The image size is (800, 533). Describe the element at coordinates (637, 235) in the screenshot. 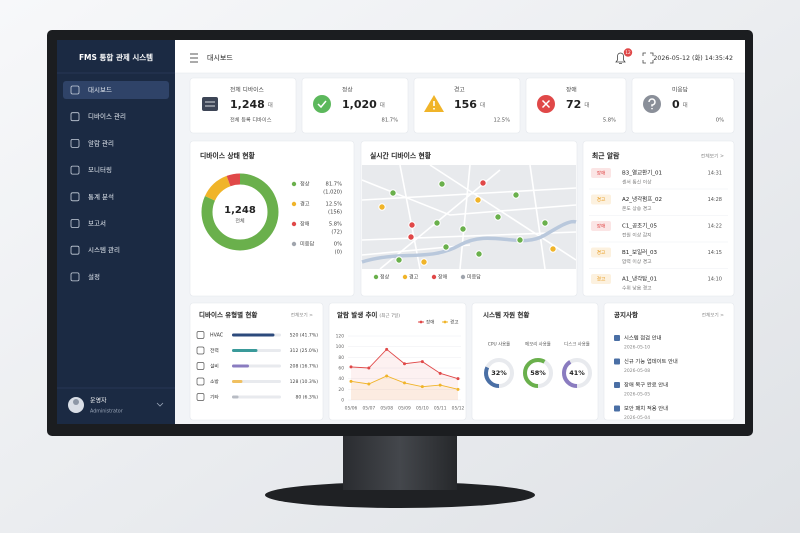

I see `alarm-message: 전원 이상 감지` at that location.